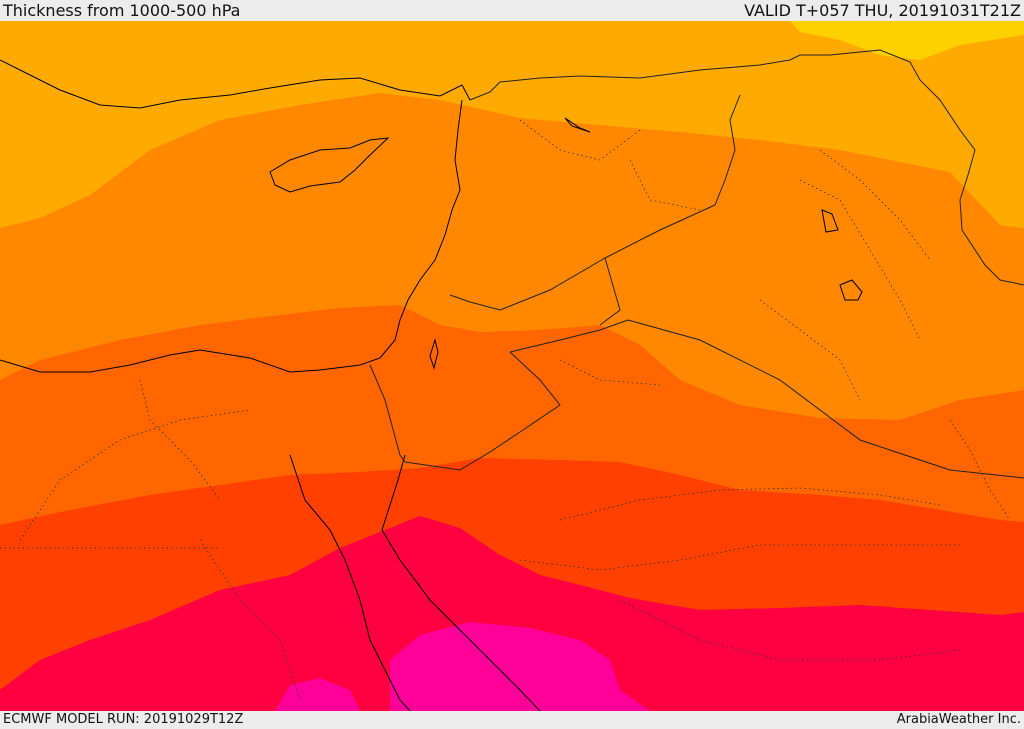 The image size is (1024, 729). What do you see at coordinates (482, 411) in the screenshot?
I see `border-jordan-saudi-s` at bounding box center [482, 411].